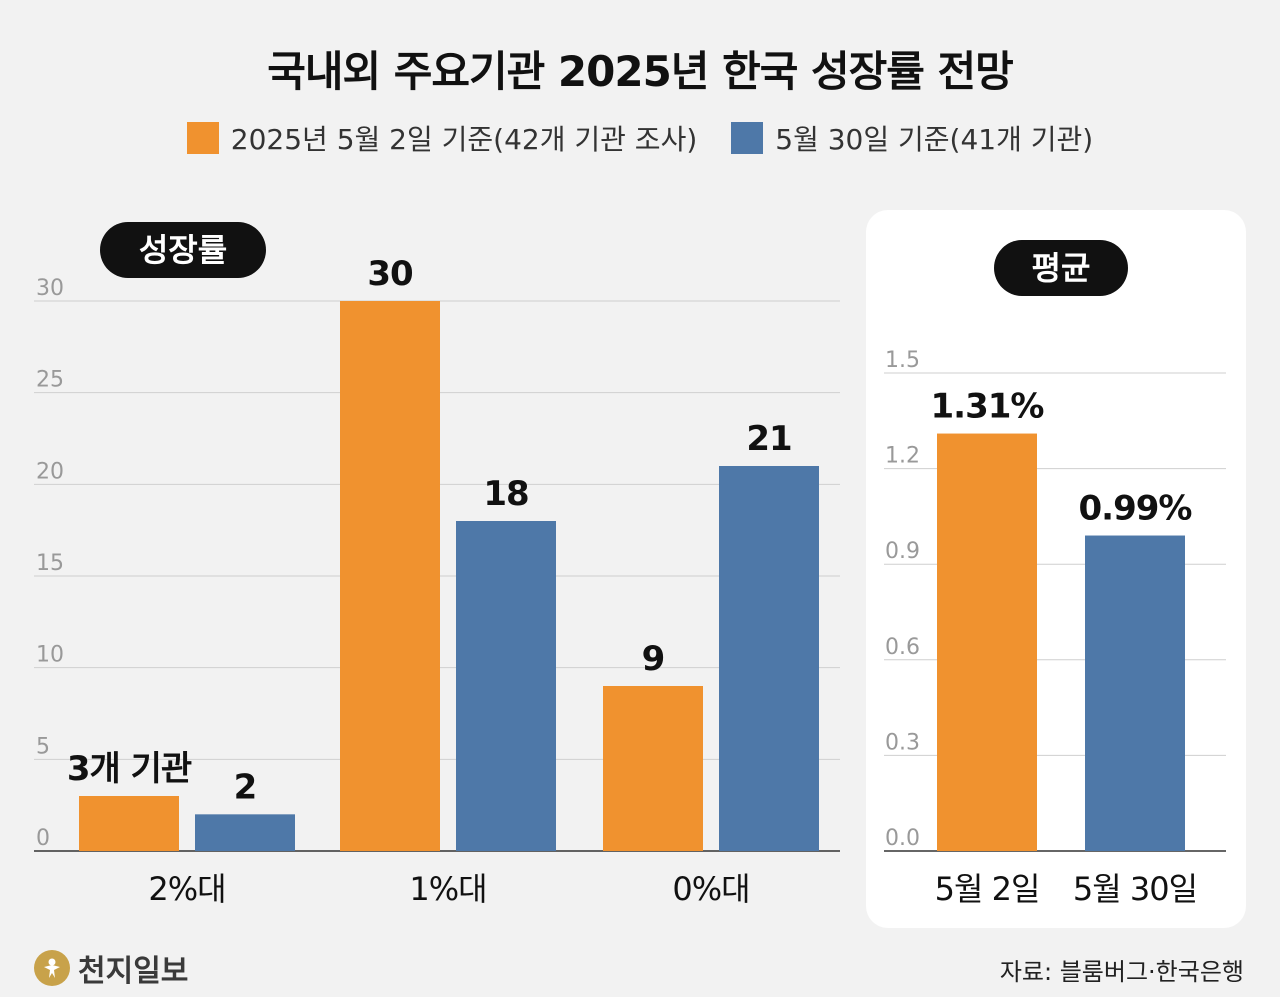  What do you see at coordinates (1135, 509) in the screenshot?
I see `avg-data-label-1: 0.99%` at bounding box center [1135, 509].